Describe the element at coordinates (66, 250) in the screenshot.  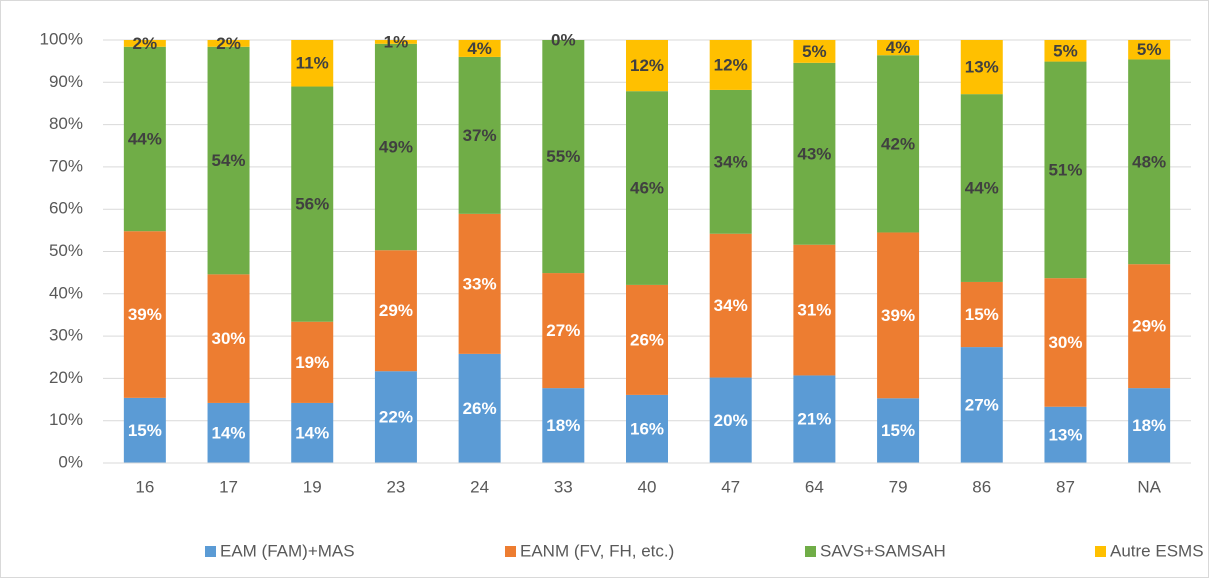
I see `y-tick-label: 50%` at that location.